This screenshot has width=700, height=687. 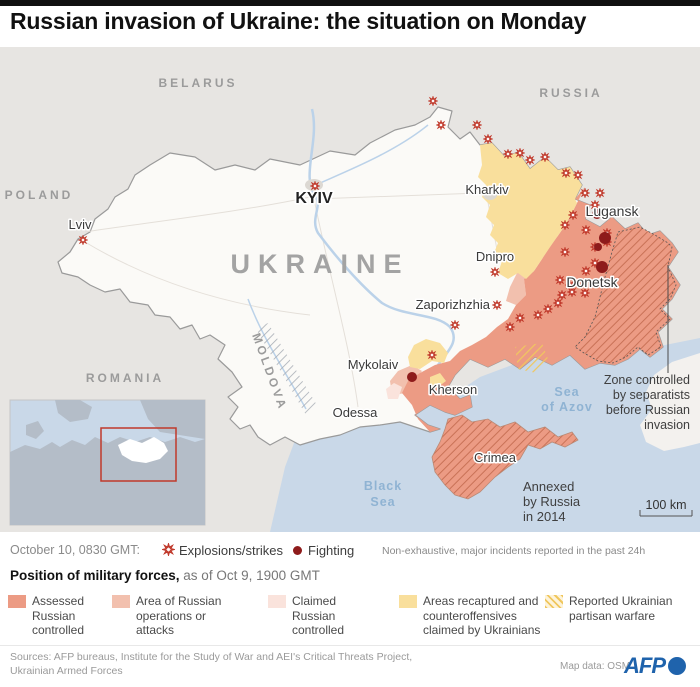 I want to click on operations-label: Area of Russian operations or attacks, so click(x=179, y=616).